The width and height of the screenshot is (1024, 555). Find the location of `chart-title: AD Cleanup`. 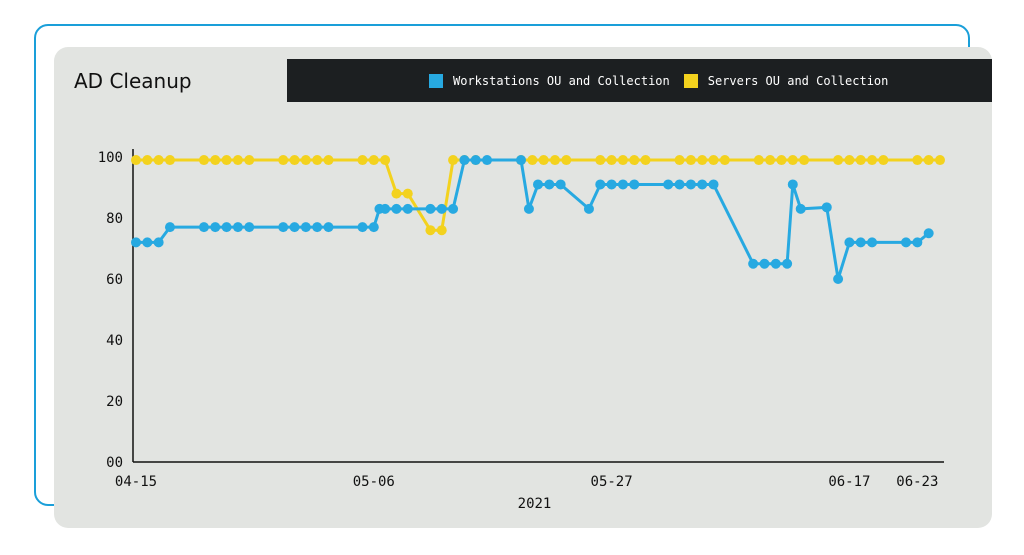

chart-title: AD Cleanup is located at coordinates (133, 81).